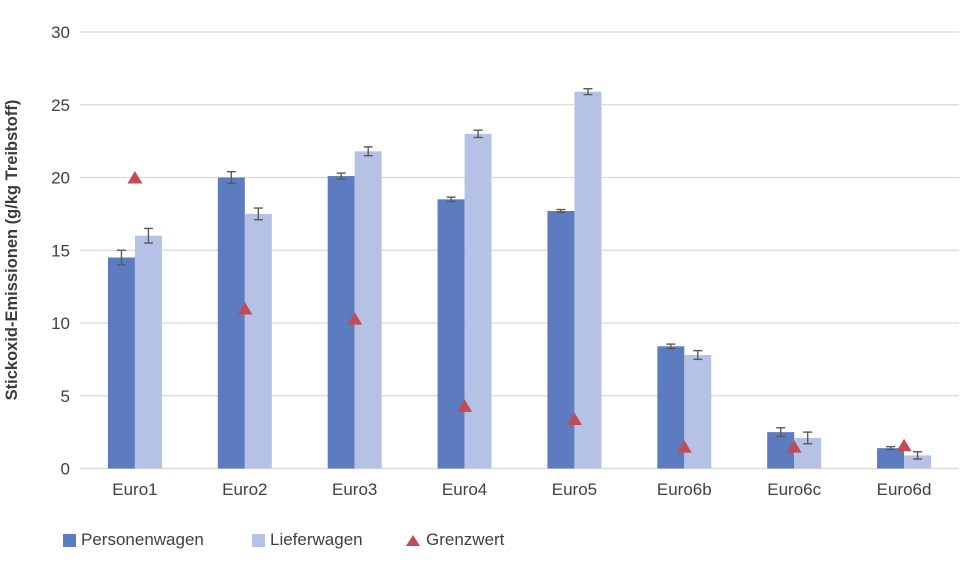 The width and height of the screenshot is (970, 562). I want to click on legend-swatch-personenwagen, so click(69, 540).